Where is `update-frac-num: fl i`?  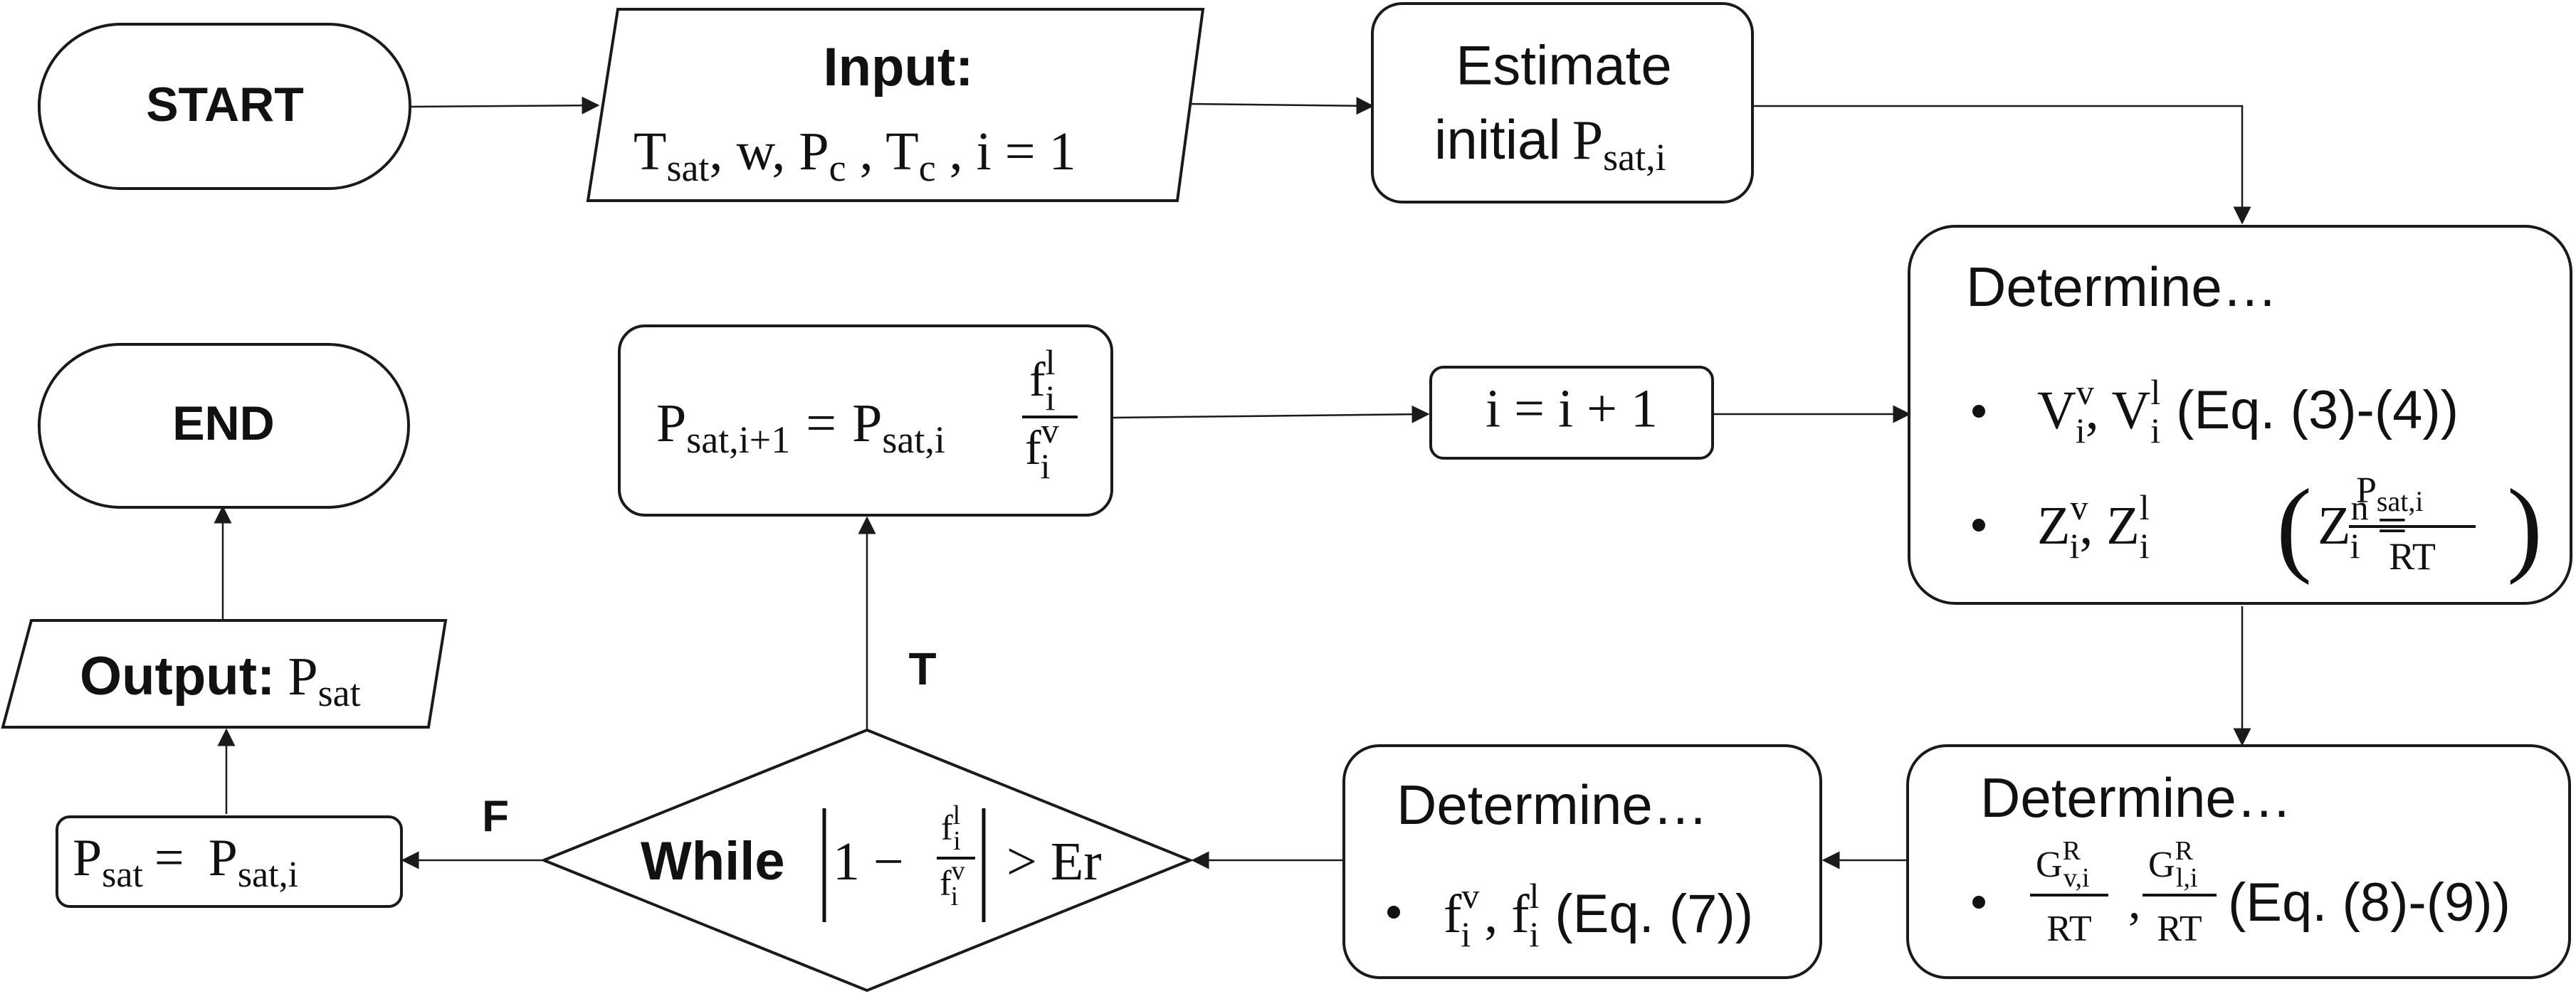
update-frac-num: fl i is located at coordinates (1042, 380).